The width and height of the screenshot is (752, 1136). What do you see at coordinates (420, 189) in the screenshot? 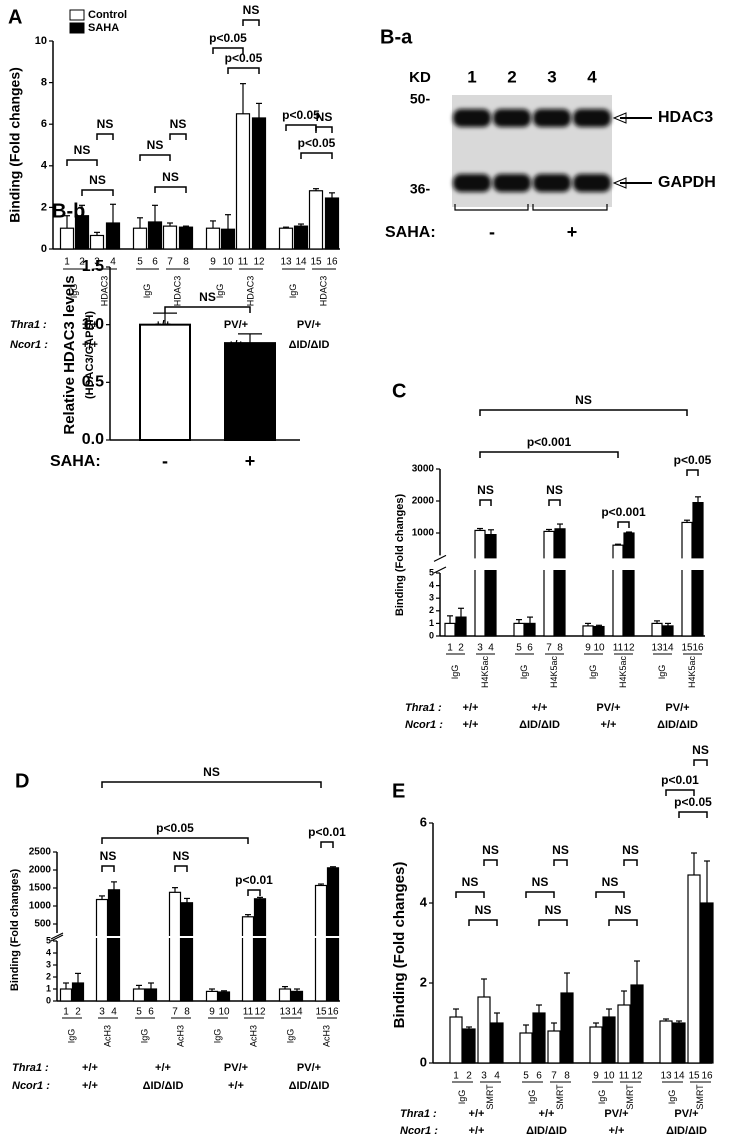
I see `marker-label: 36-` at bounding box center [420, 189].